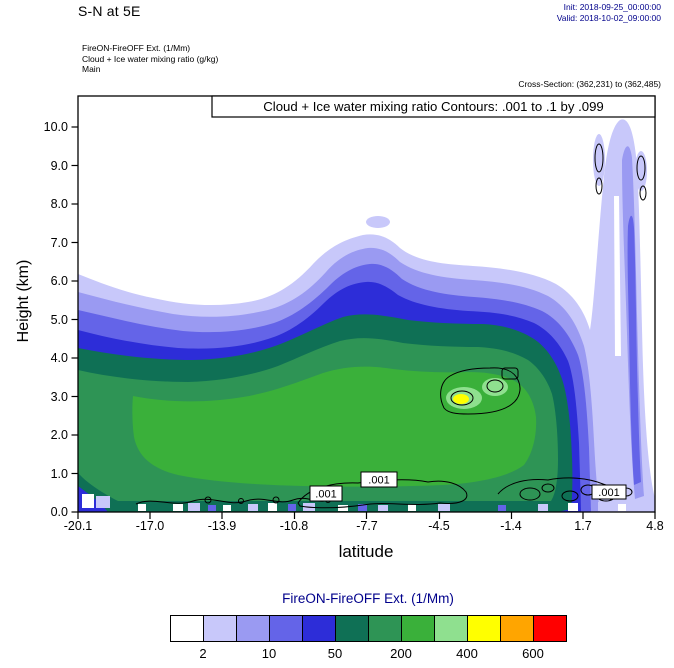 The image size is (674, 668). Describe the element at coordinates (368, 598) in the screenshot. I see `colorbar-title: FireON-FireOFF Ext. (1/Mm)` at that location.